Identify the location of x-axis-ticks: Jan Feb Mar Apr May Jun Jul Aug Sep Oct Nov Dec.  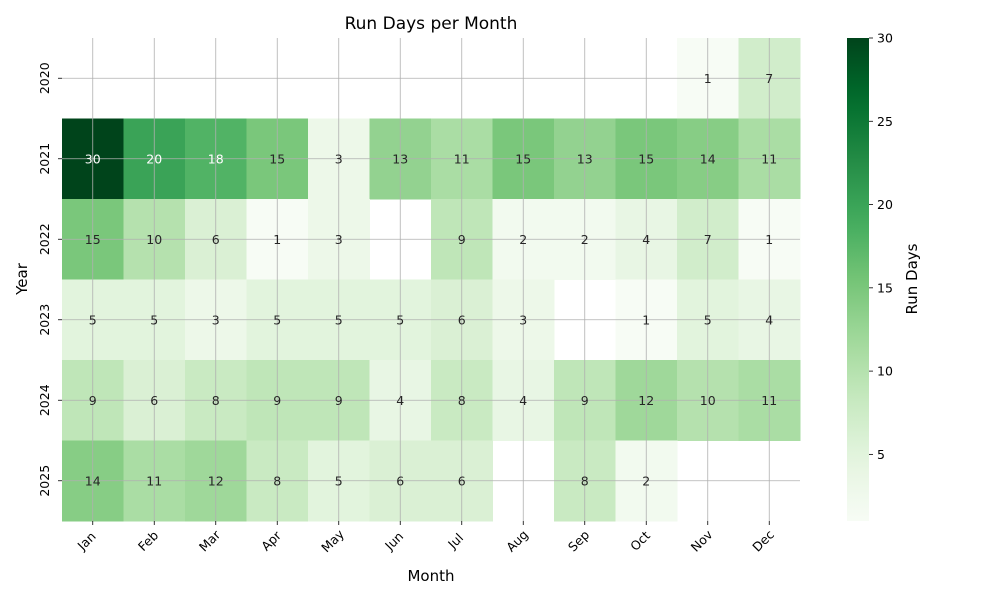
(425, 538).